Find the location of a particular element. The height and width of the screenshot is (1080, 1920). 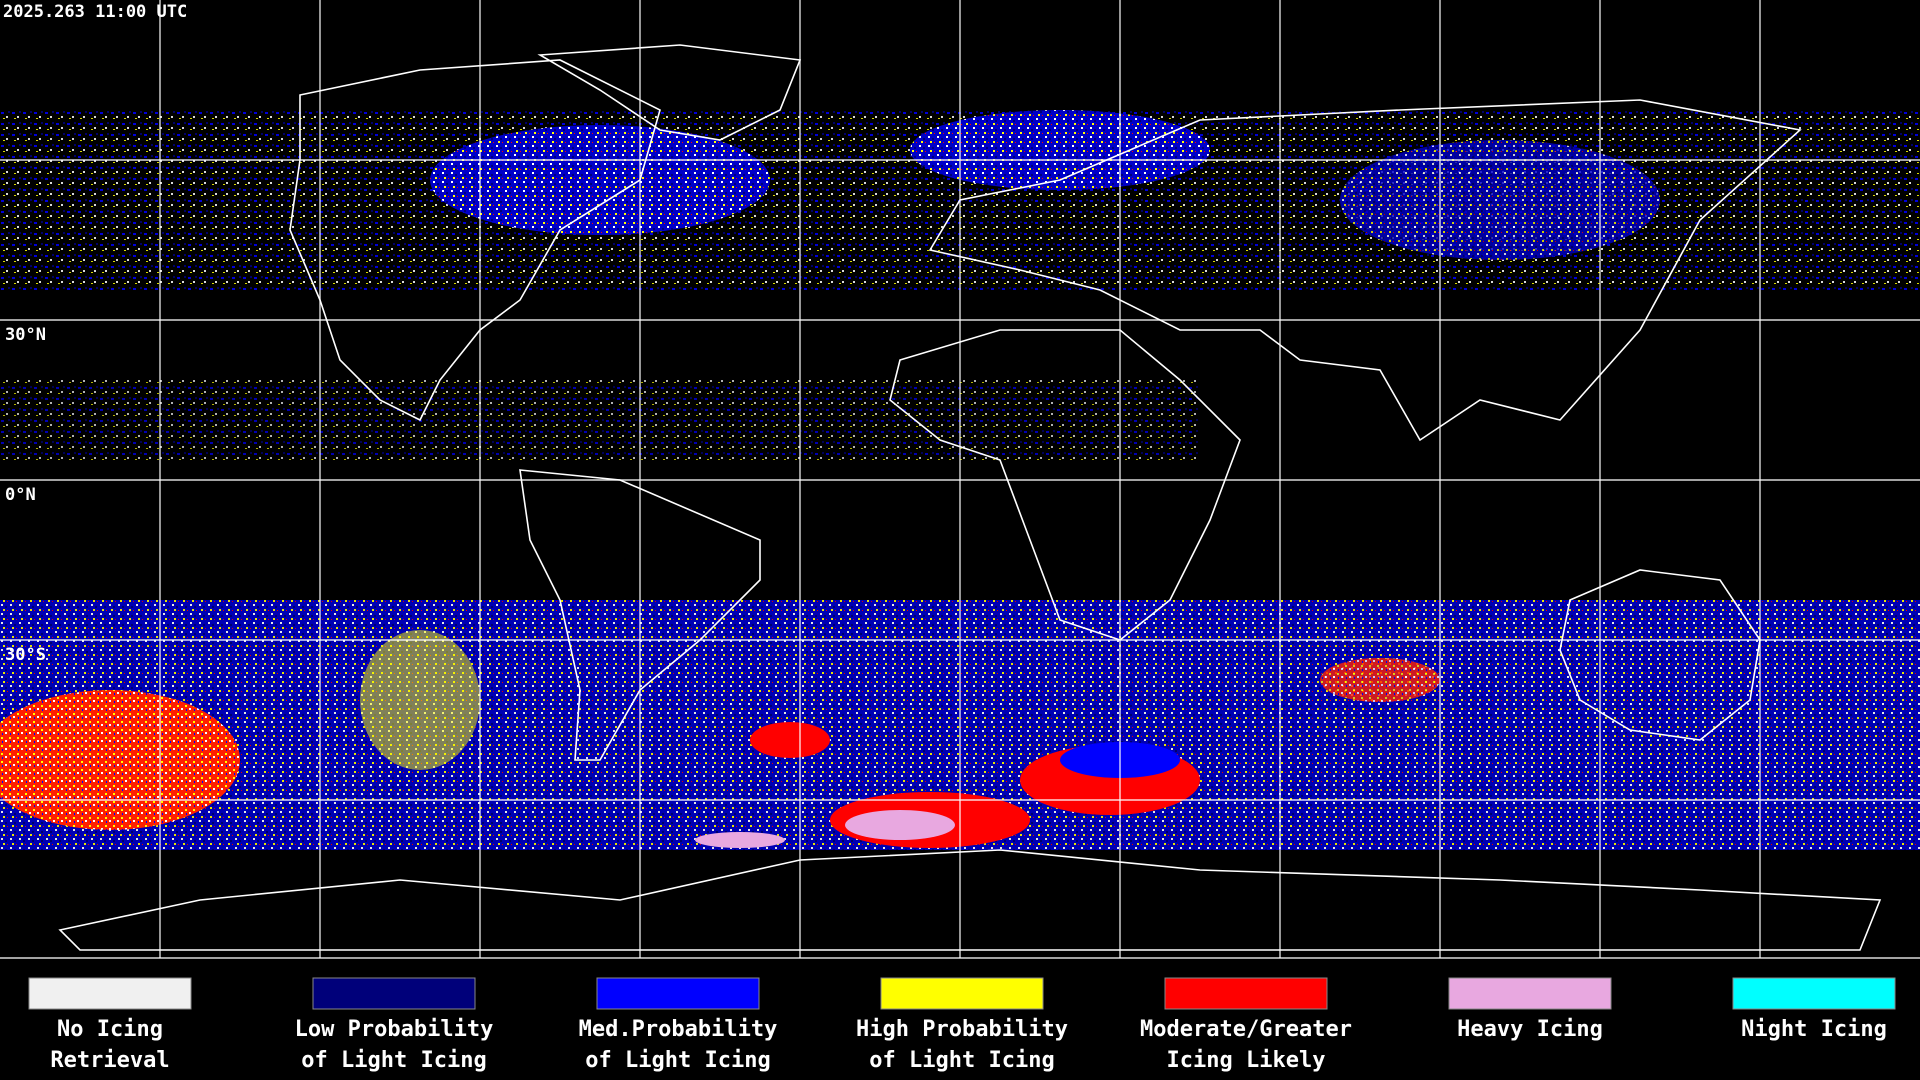

legend-label: Retrieval is located at coordinates (109, 1060).